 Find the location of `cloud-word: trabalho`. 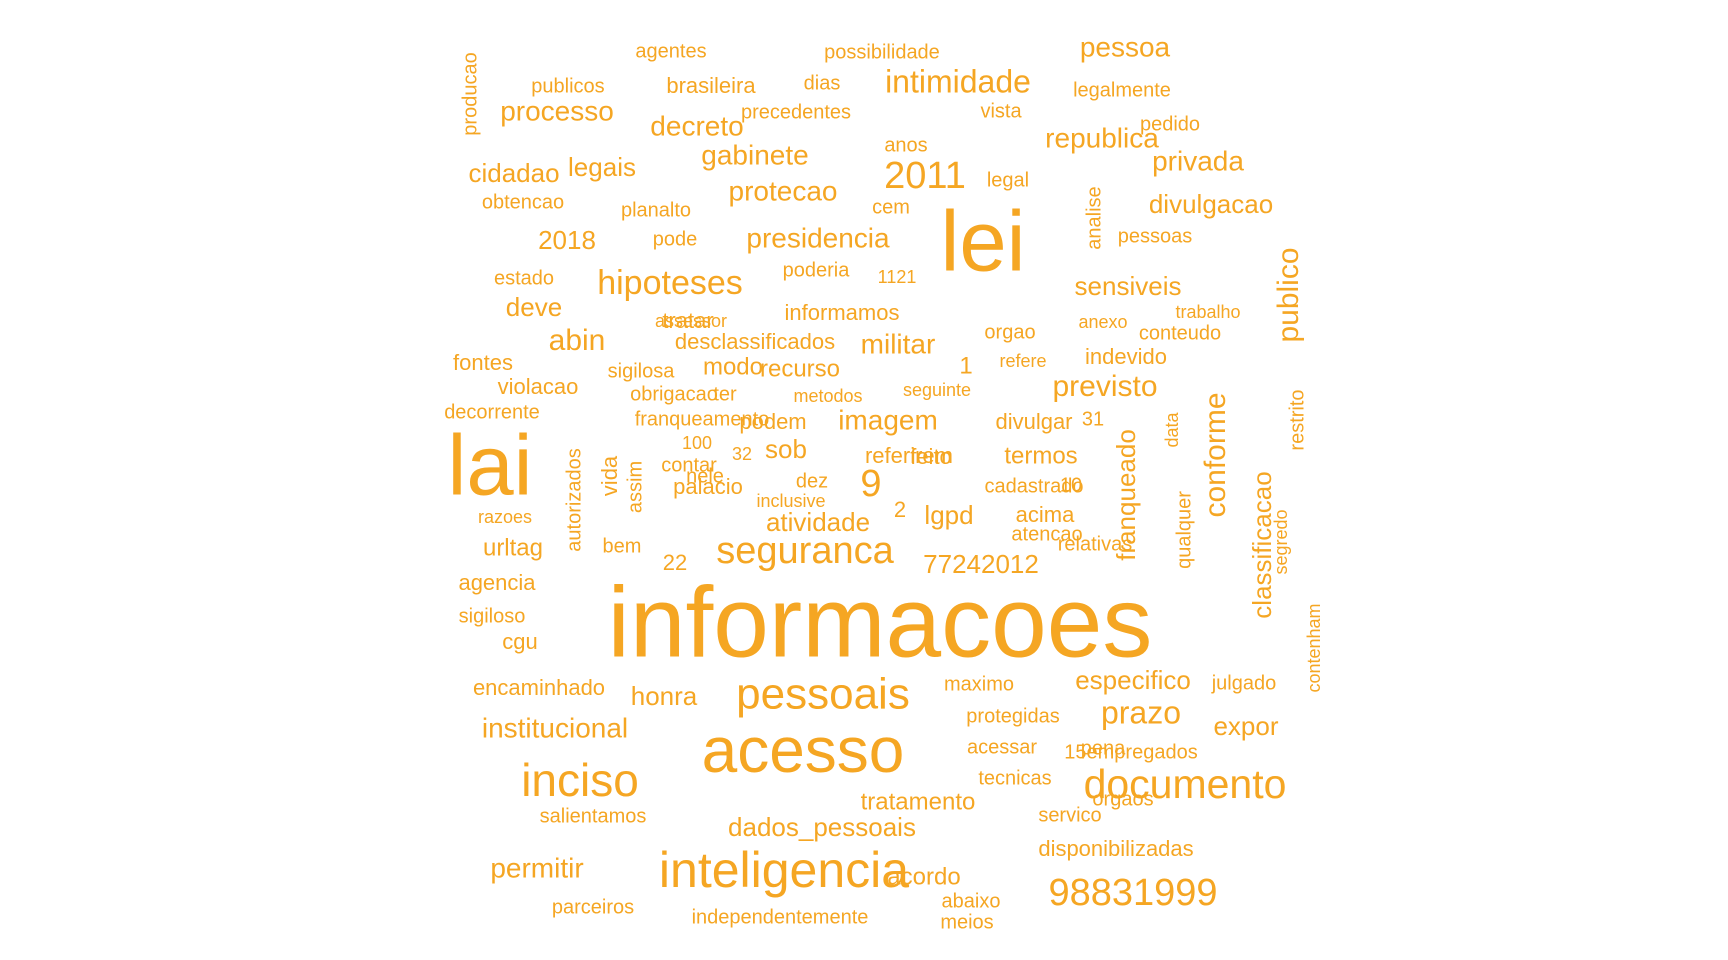

cloud-word: trabalho is located at coordinates (1207, 312).